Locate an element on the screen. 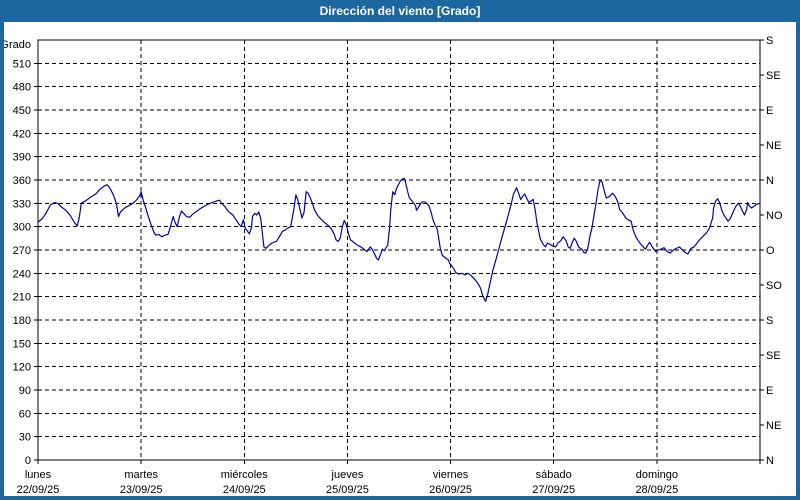 Image resolution: width=800 pixels, height=500 pixels. compass-label: O is located at coordinates (770, 251).